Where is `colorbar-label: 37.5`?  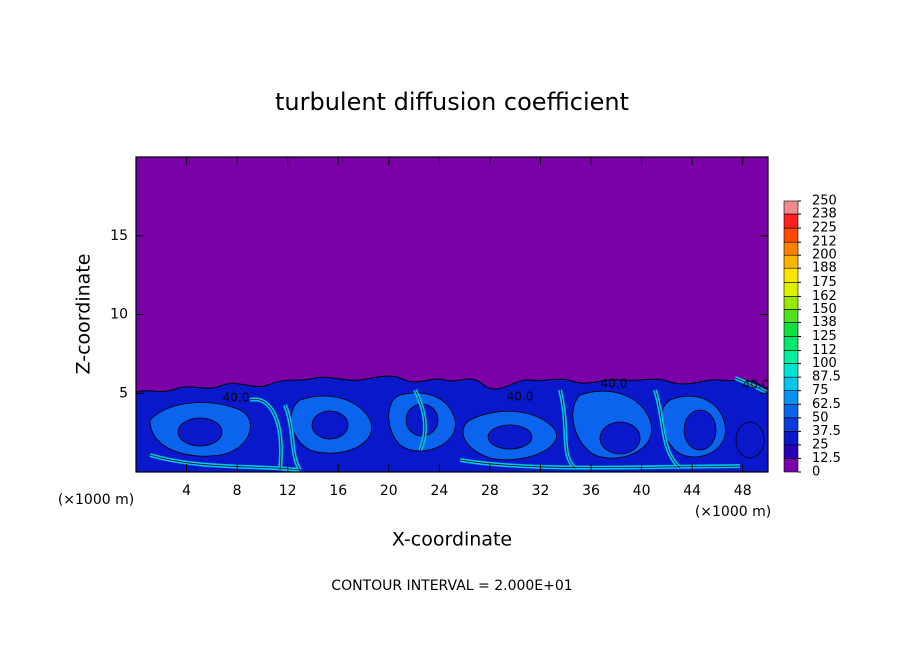 colorbar-label: 37.5 is located at coordinates (826, 431).